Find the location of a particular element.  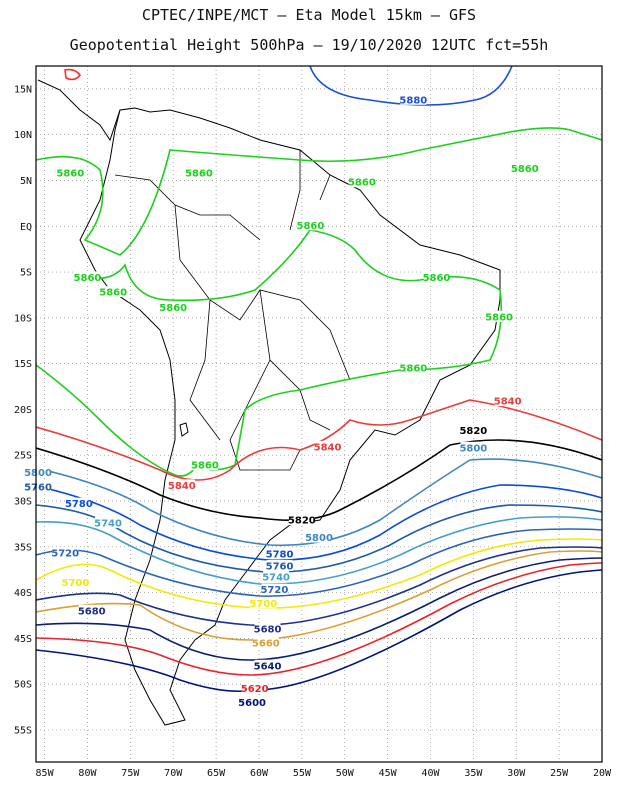

lon-tick-label: 65W is located at coordinates (216, 773).